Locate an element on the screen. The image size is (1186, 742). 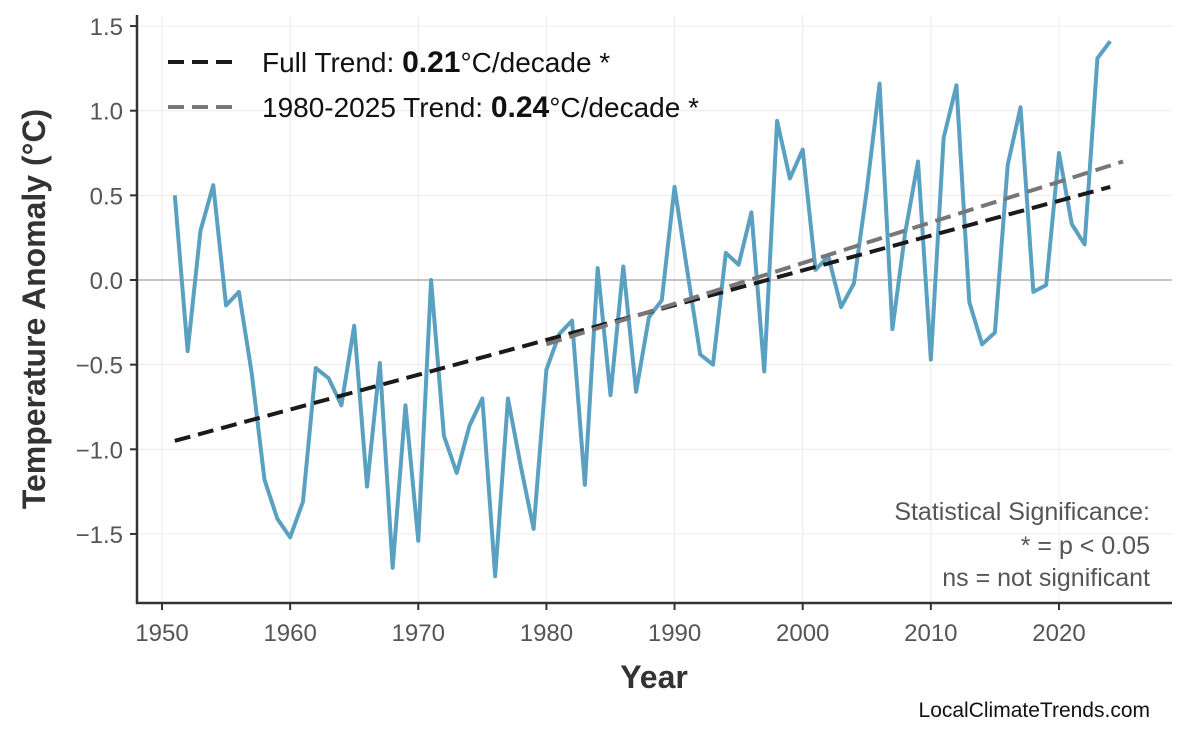
credit-text: LocalClimateTrends.com is located at coordinates (1034, 710).